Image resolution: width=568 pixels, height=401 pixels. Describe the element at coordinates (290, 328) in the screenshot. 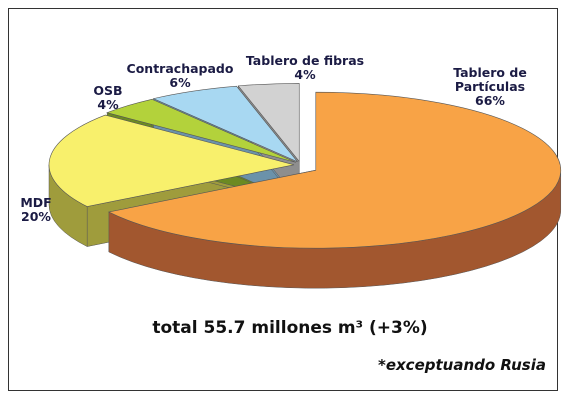

I see `total-note: total 55.7 millones m³ (+3%)` at that location.